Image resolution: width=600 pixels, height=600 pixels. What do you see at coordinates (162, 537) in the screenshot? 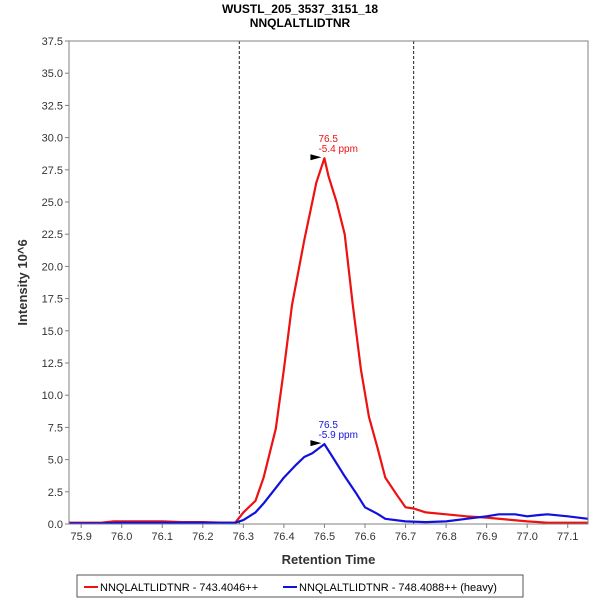
I see `x-tick-label: 76.1` at bounding box center [162, 537].